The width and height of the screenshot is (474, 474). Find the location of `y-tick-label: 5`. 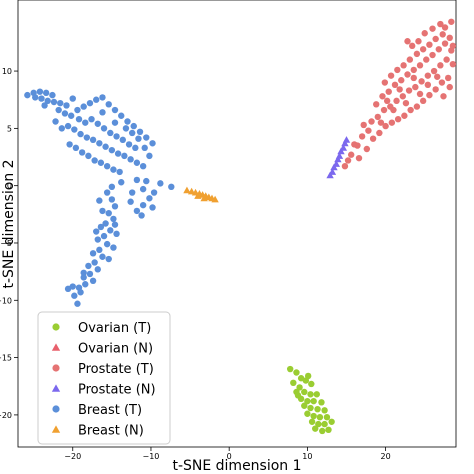

y-tick-label: 5 is located at coordinates (9, 128).